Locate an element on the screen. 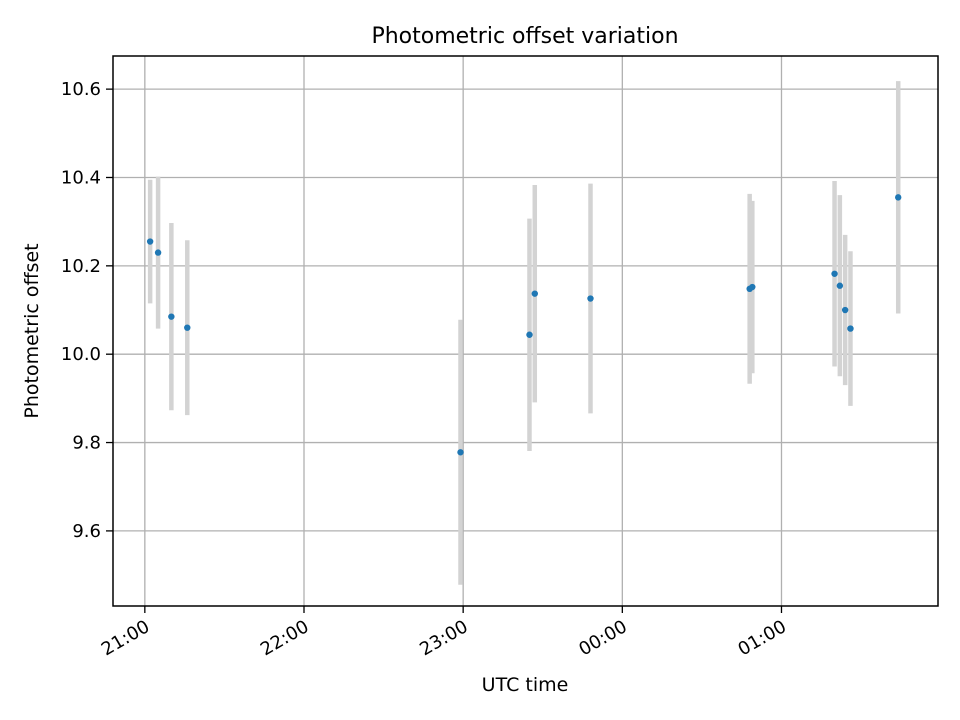 The image size is (960, 720). y-tick-label: 9.6 is located at coordinates (86, 531).